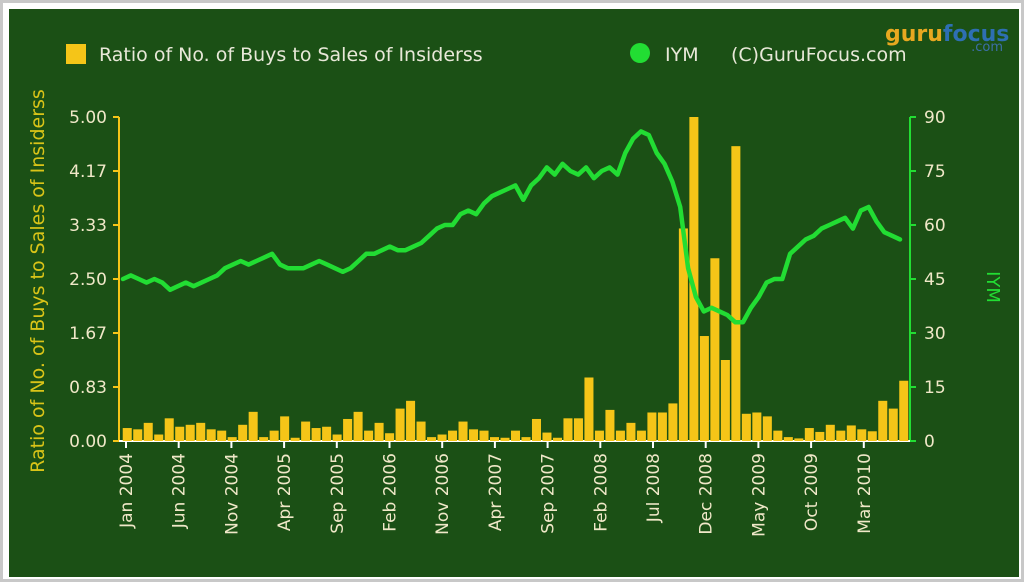 This screenshot has height=582, width=1024. What do you see at coordinates (180, 491) in the screenshot?
I see `x-tick-label: Jun 2004` at bounding box center [180, 491].